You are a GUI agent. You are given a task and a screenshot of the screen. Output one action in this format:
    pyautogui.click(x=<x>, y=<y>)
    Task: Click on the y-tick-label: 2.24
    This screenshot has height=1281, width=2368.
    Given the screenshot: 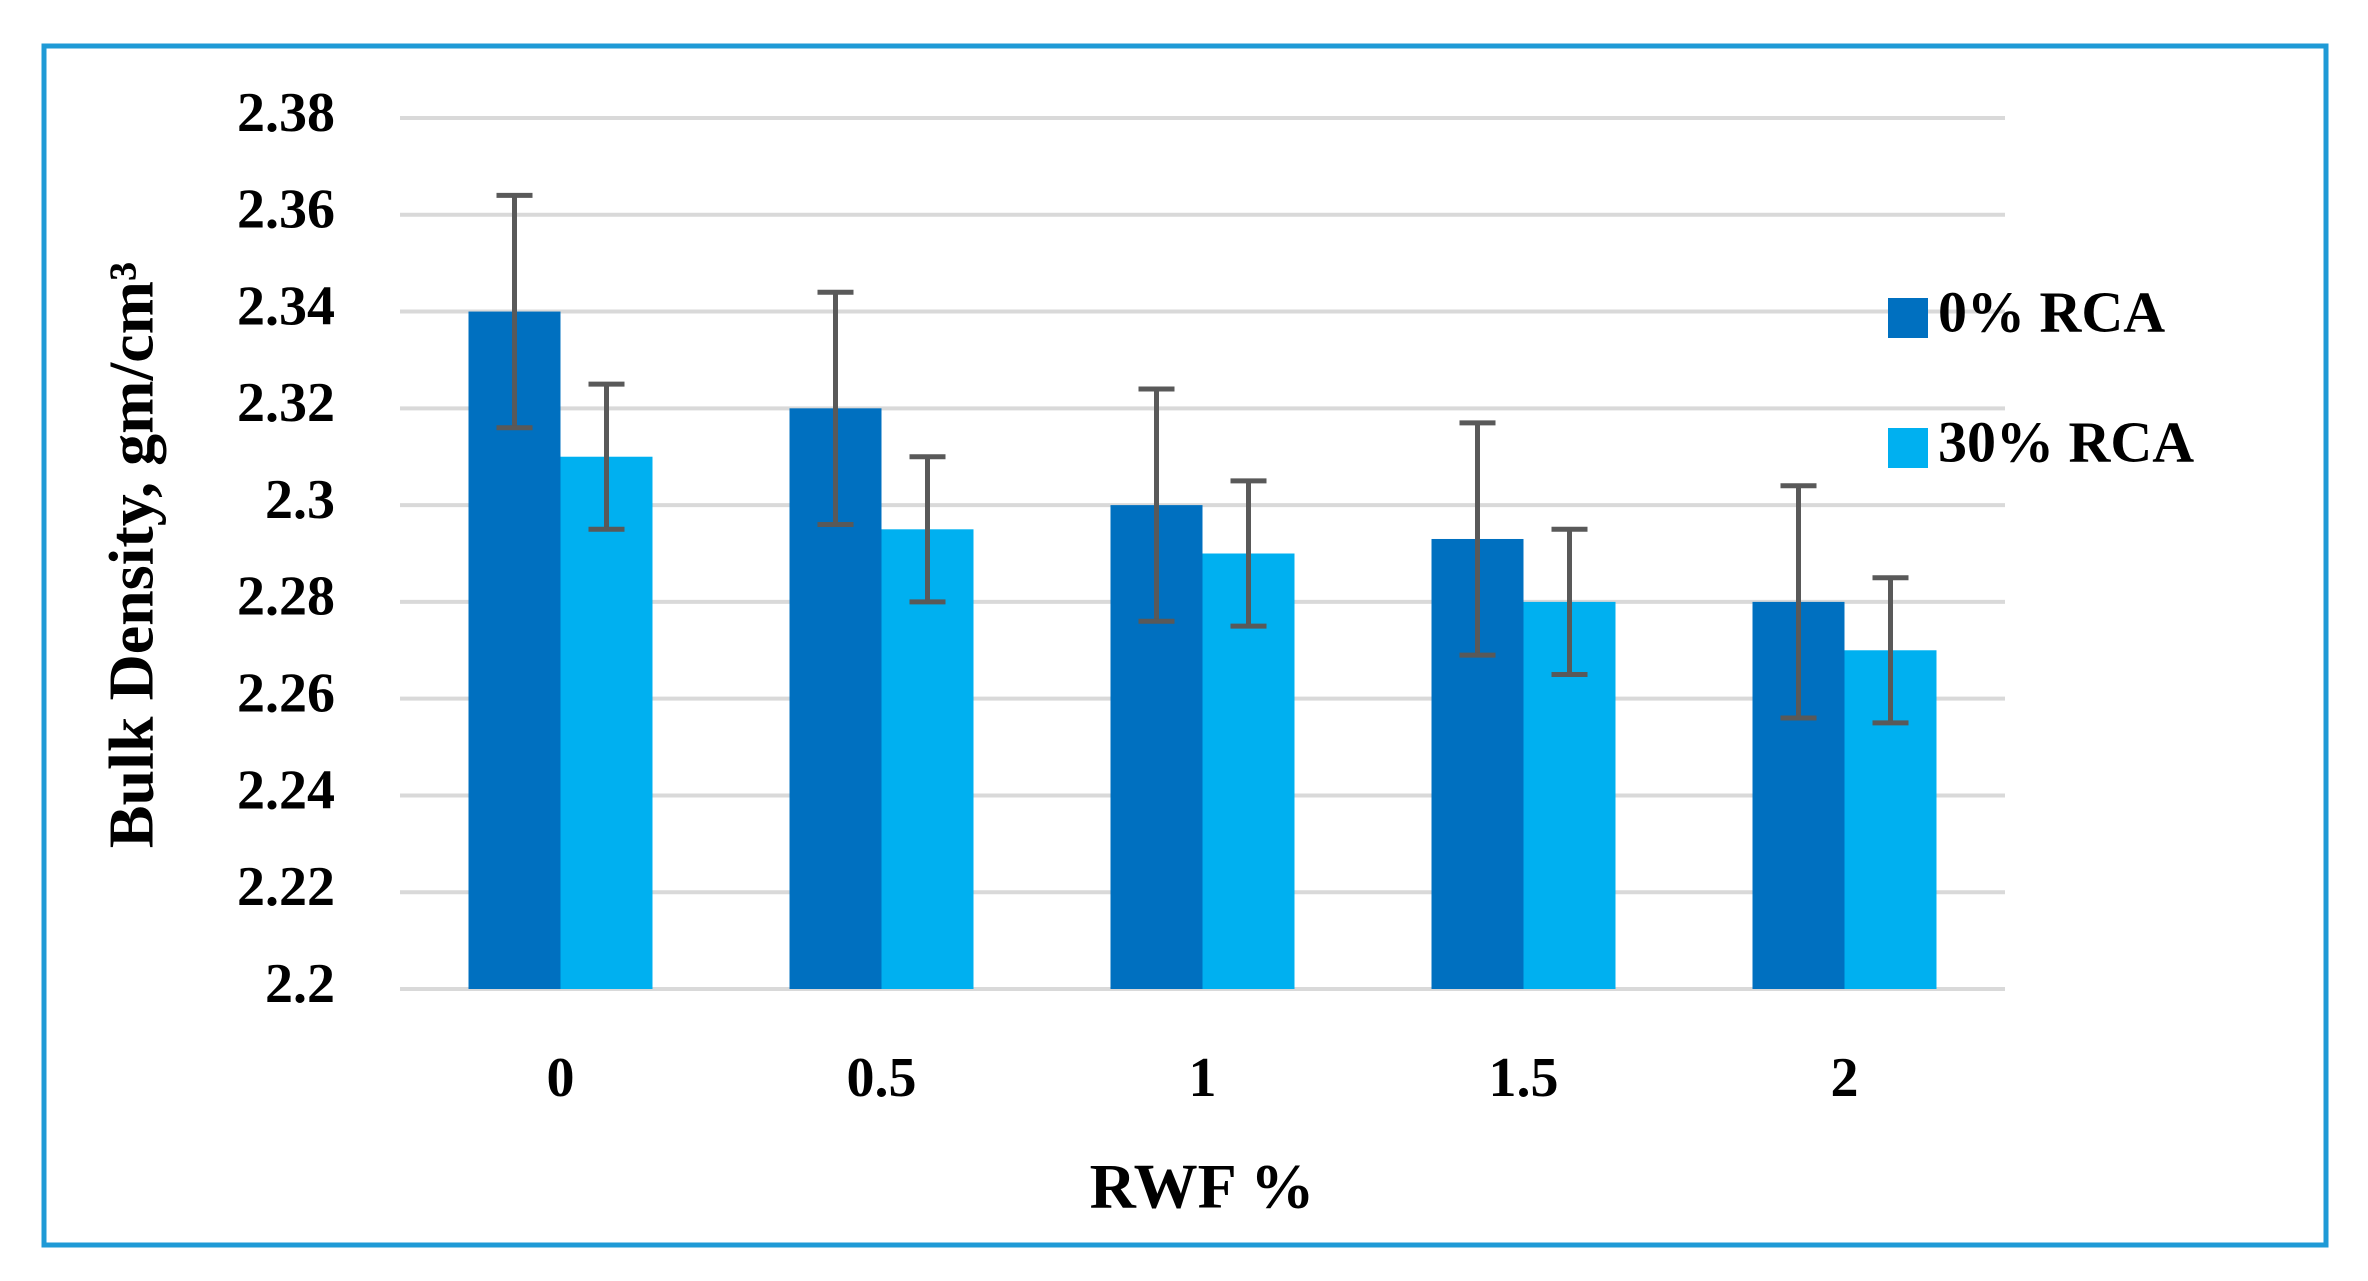 What is the action you would take?
    pyautogui.click(x=286, y=790)
    